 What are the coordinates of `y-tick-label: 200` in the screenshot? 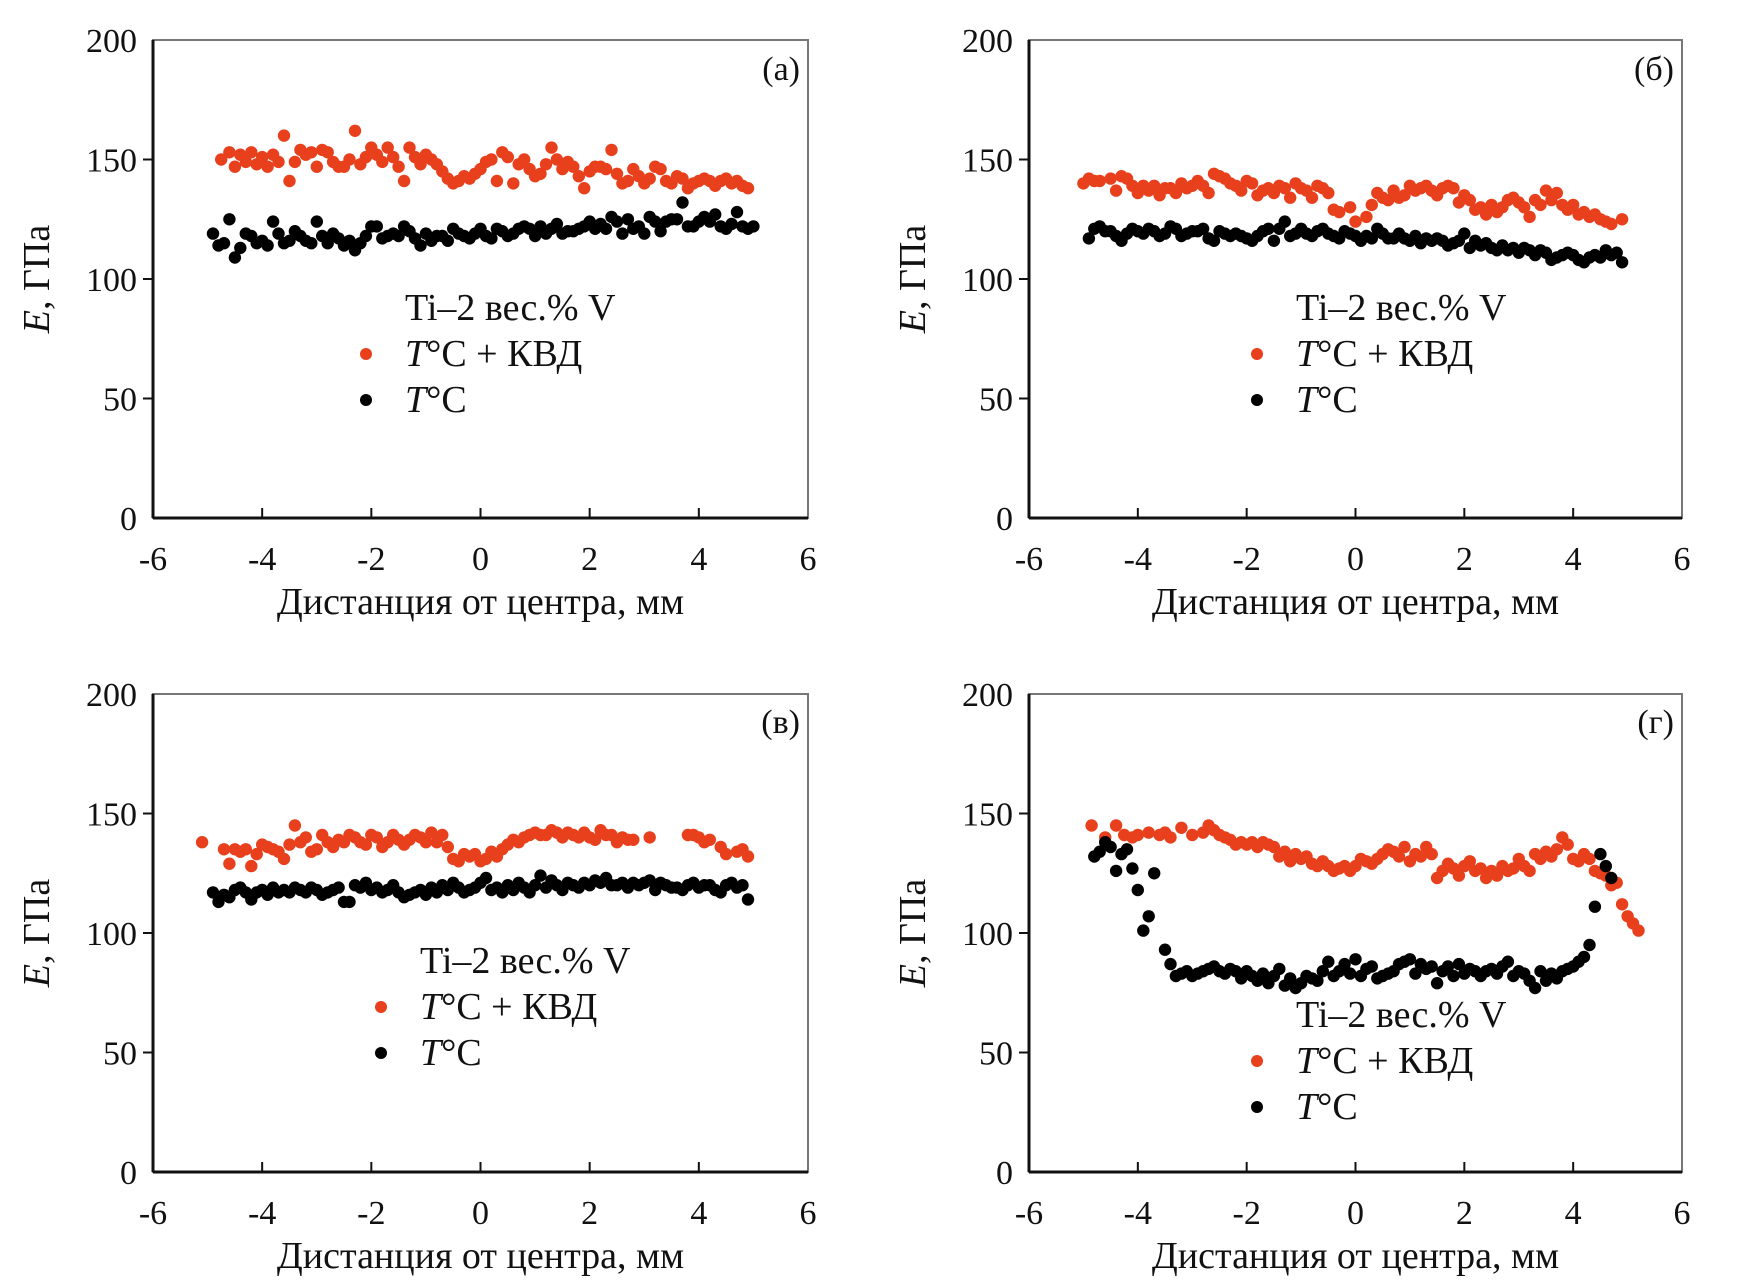 It's located at (987, 695).